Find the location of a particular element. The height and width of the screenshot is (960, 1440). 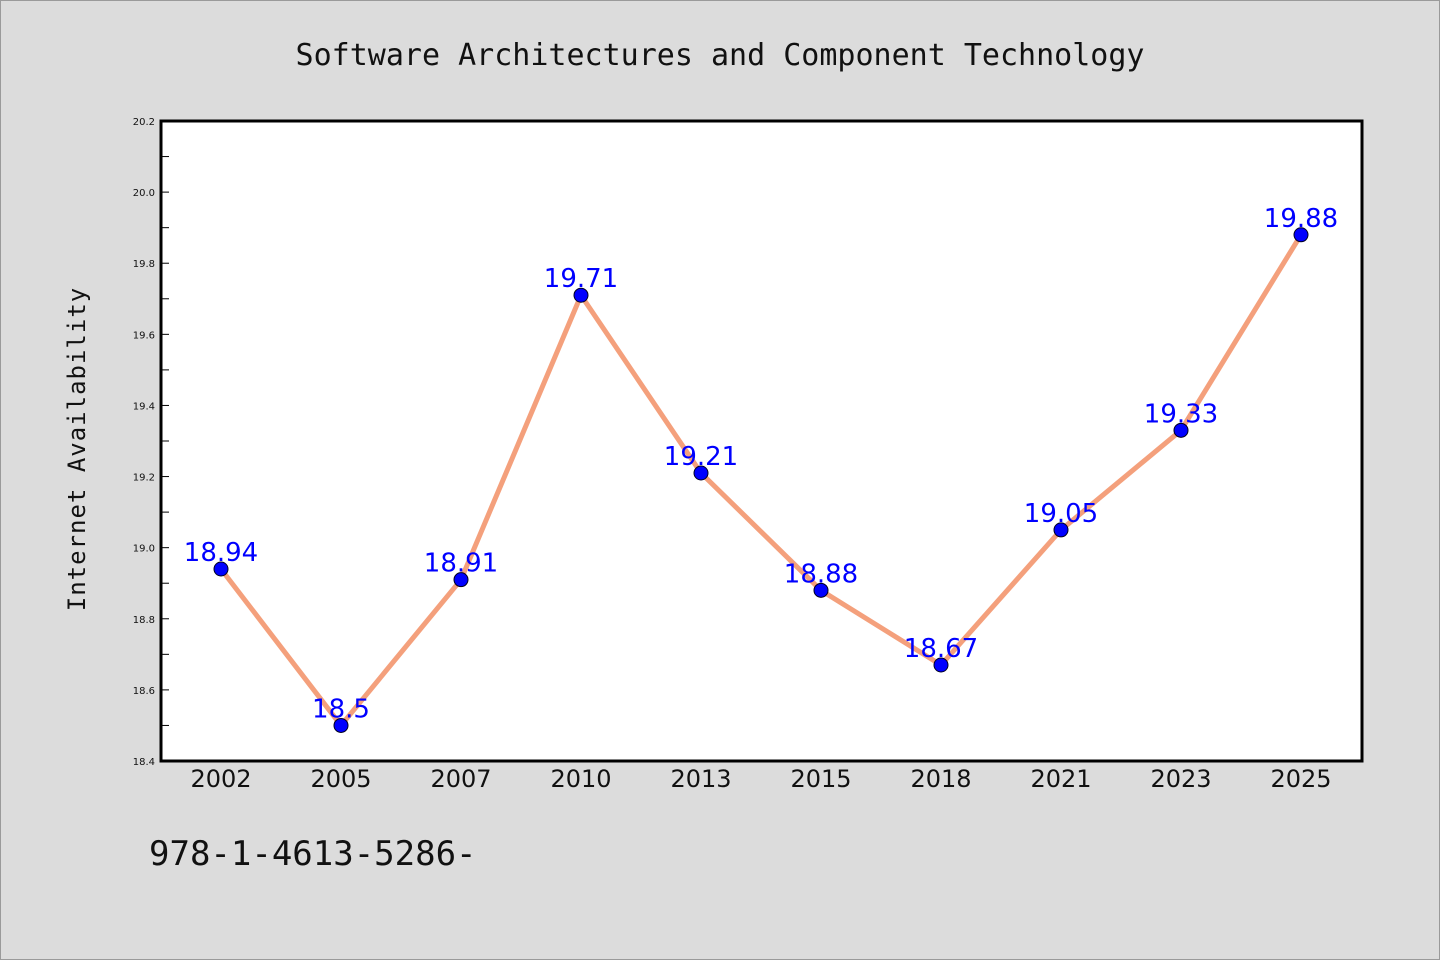

y-tick-label: 19.8 is located at coordinates (144, 264).